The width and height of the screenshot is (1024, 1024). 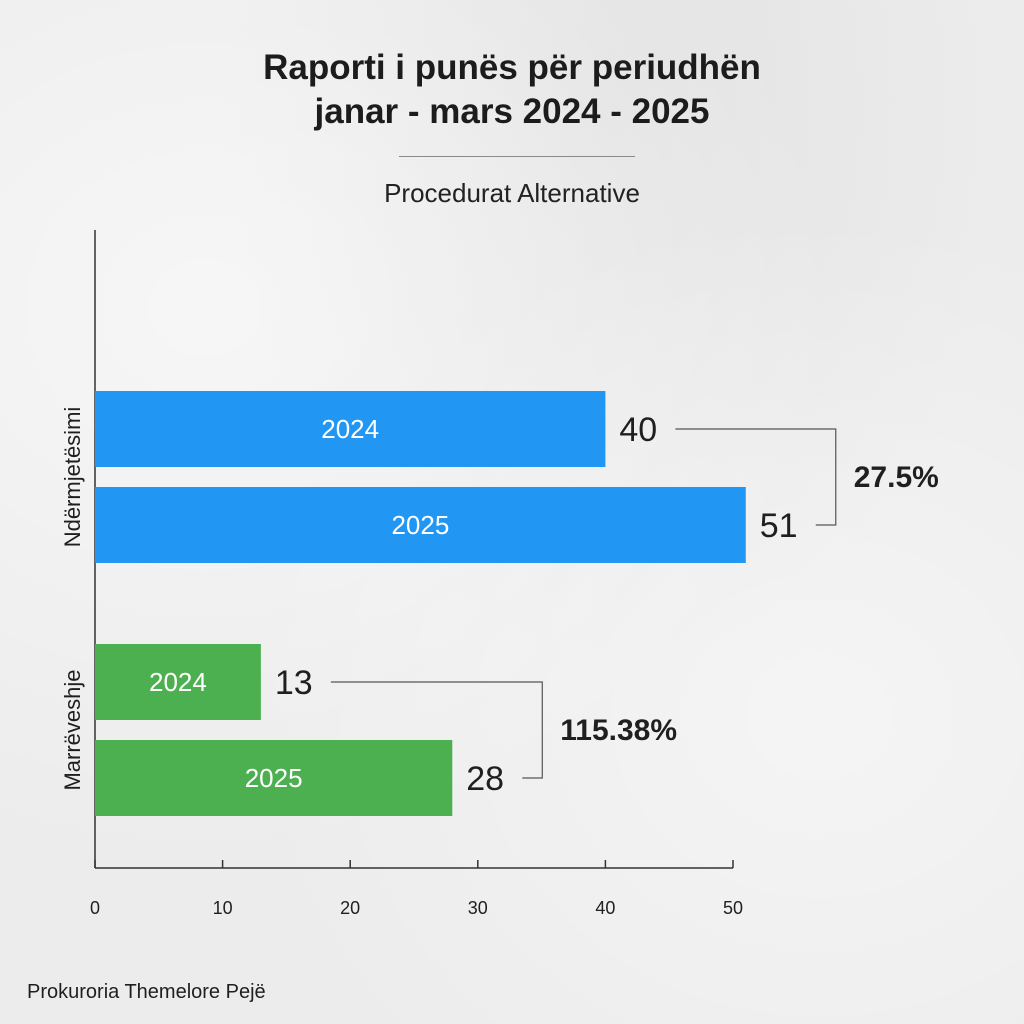 What do you see at coordinates (512, 193) in the screenshot?
I see `chart-subtitle: Procedurat Alternative` at bounding box center [512, 193].